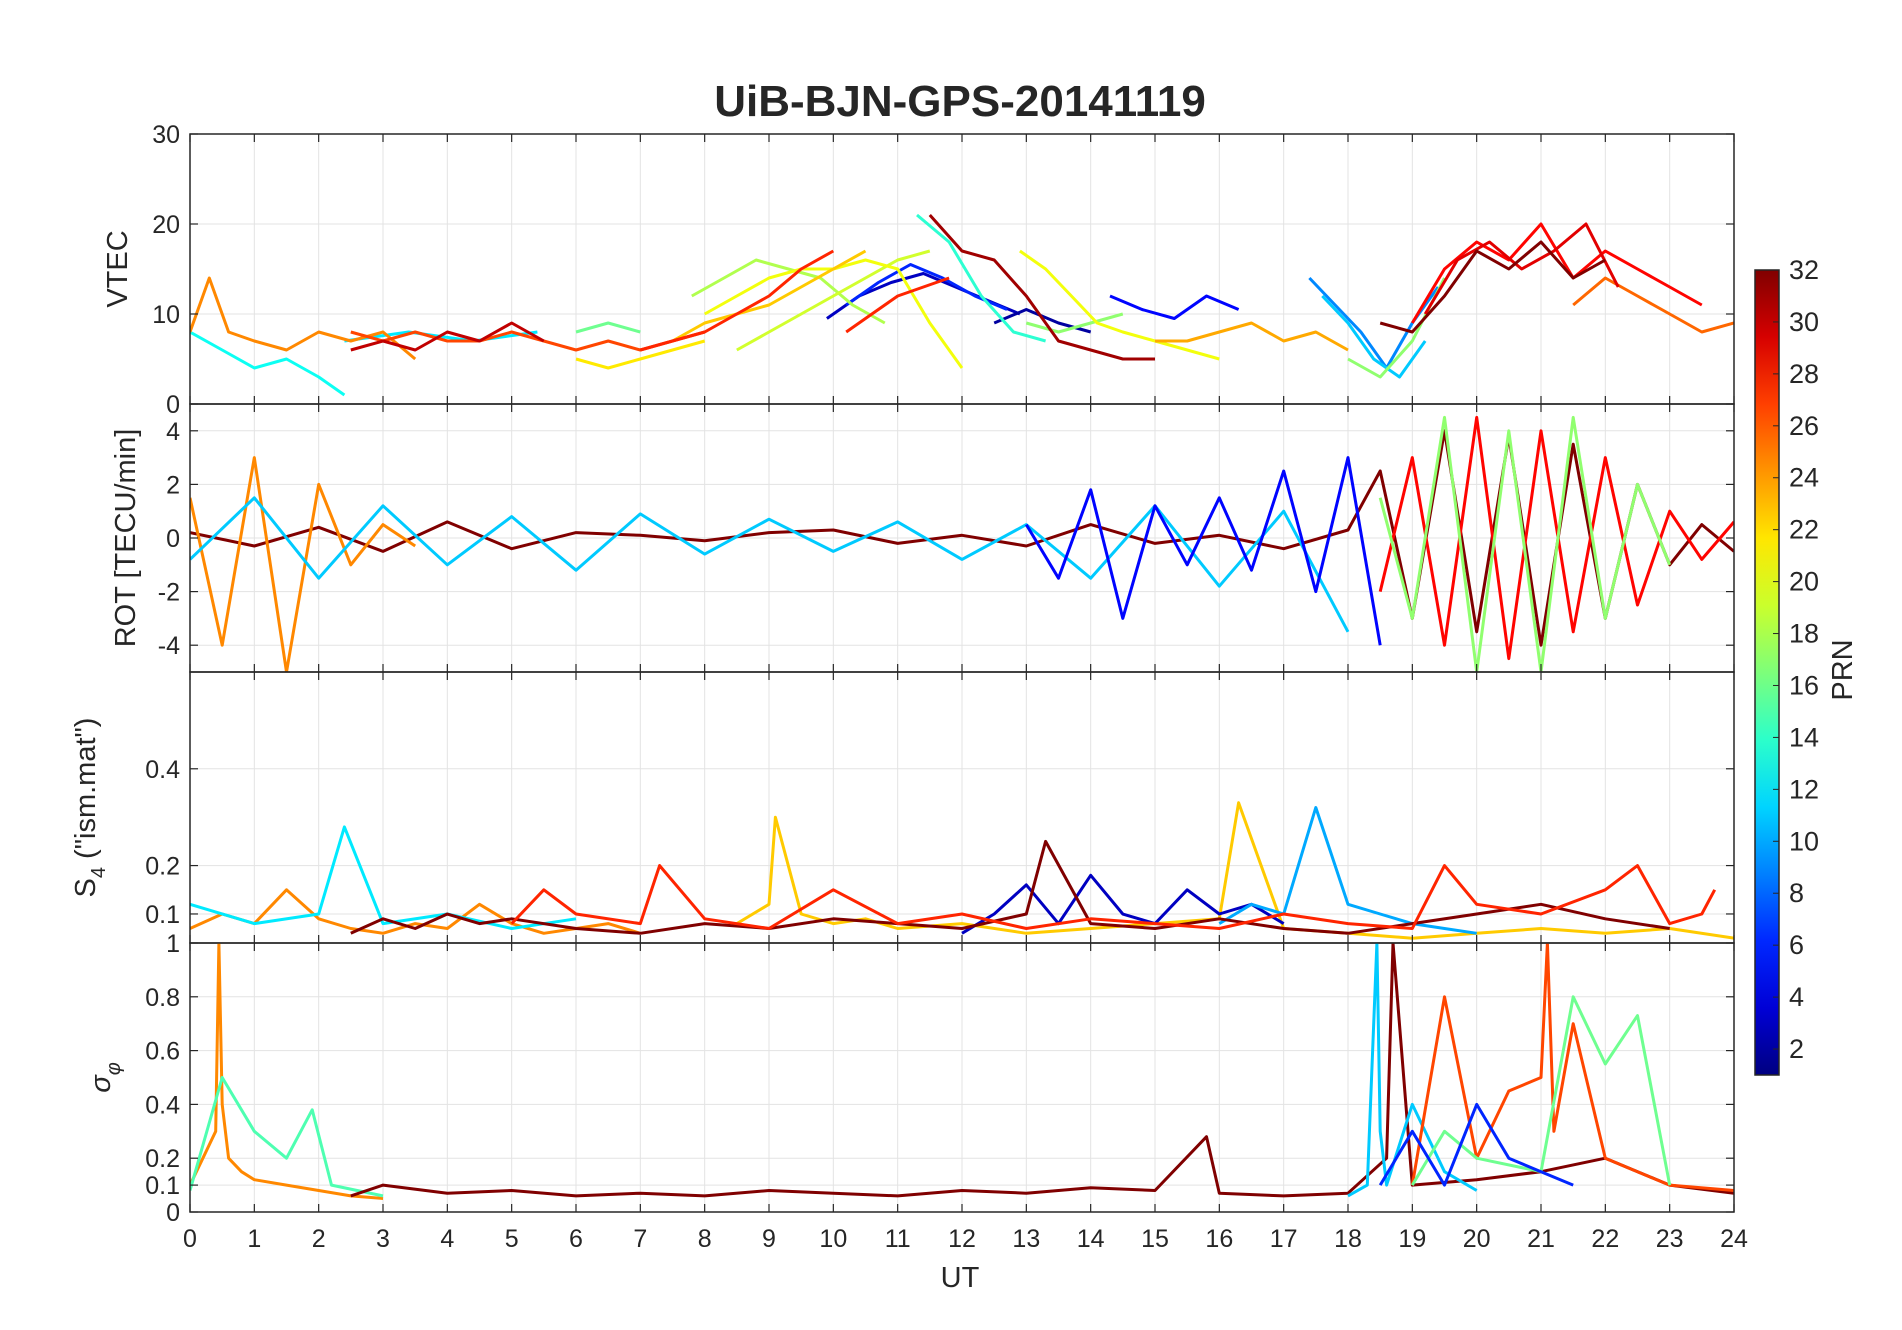 The image size is (1902, 1330). Describe the element at coordinates (126, 538) in the screenshot. I see `y-axis-label: ROT [TECU/min]` at that location.